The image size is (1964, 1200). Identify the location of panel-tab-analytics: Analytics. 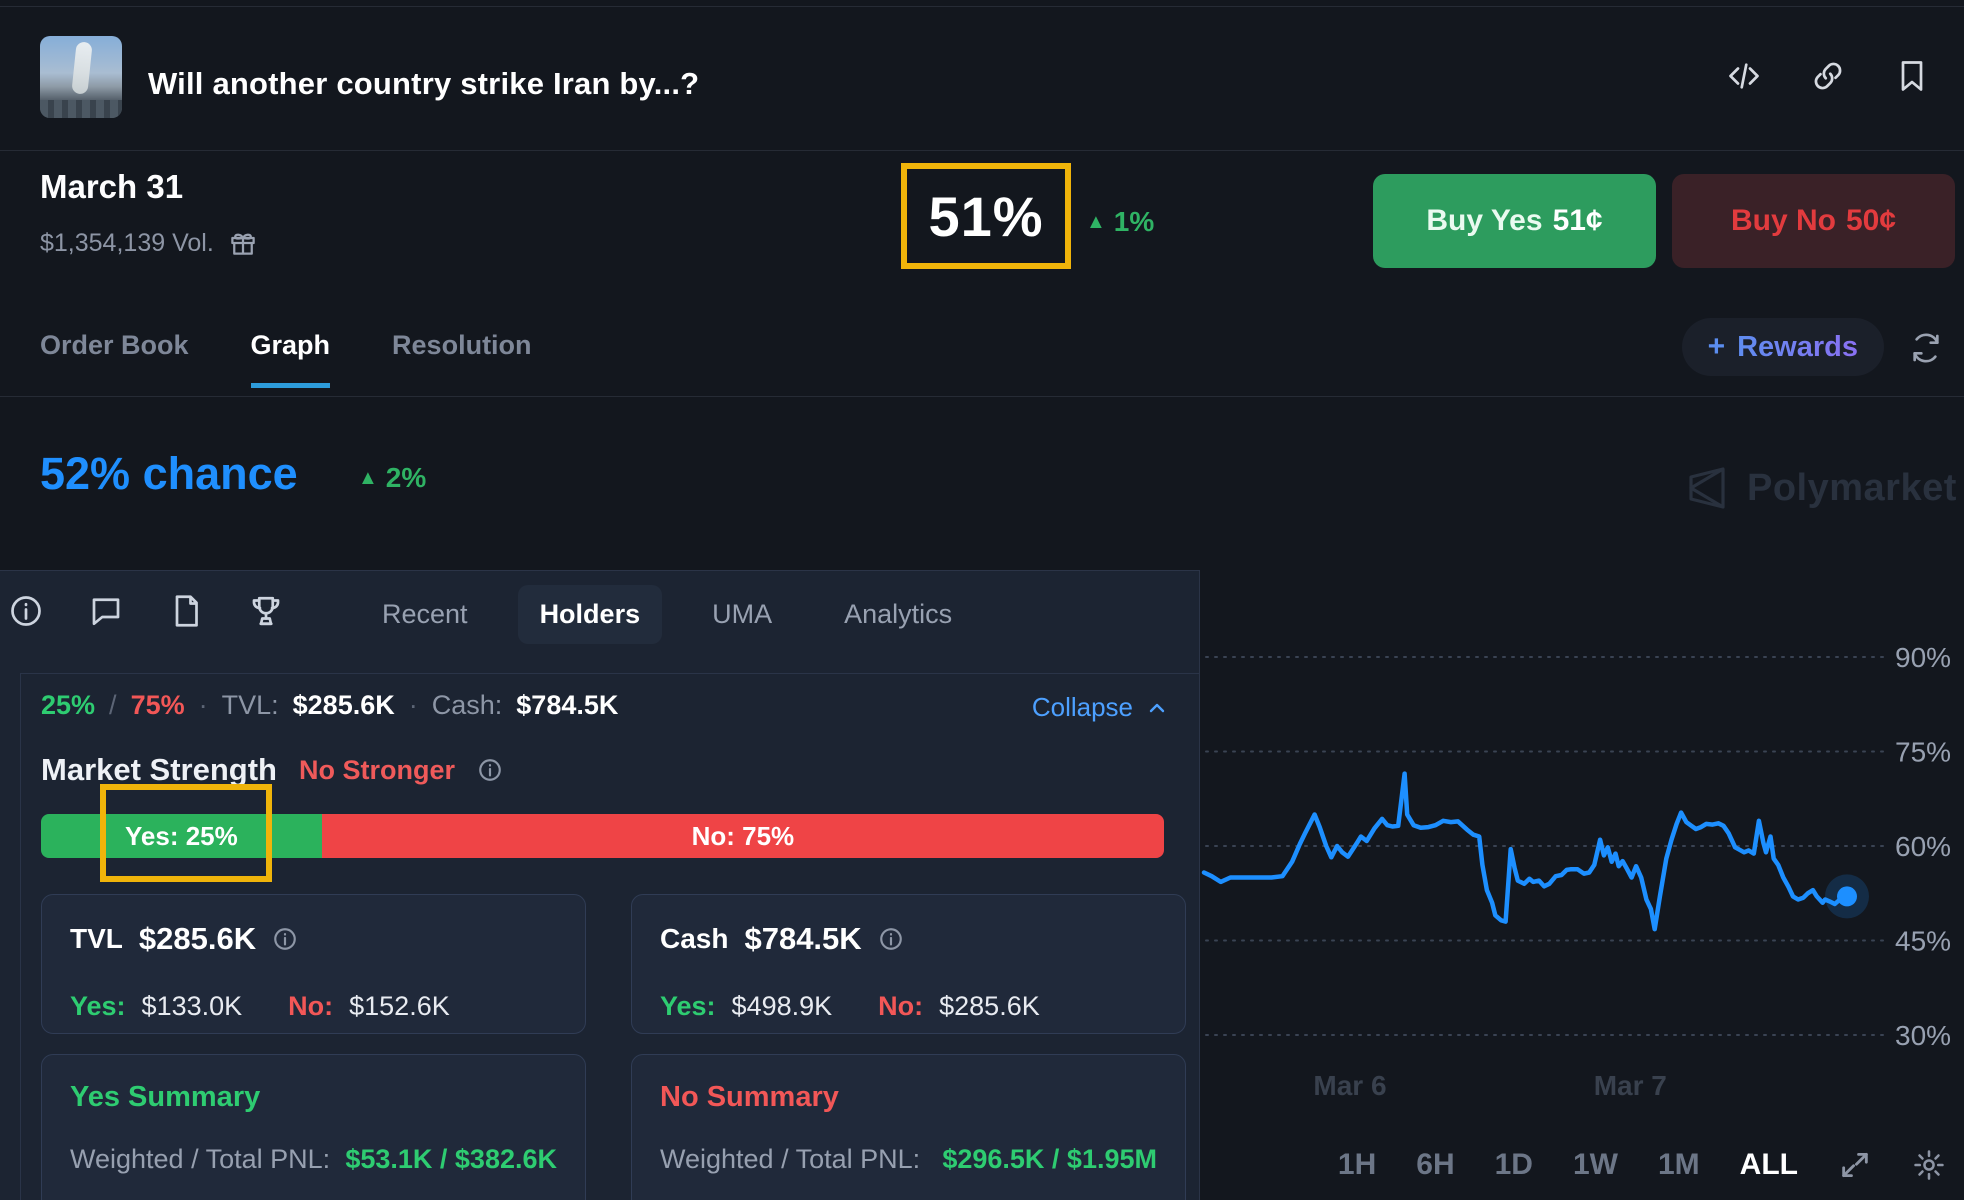
(898, 614).